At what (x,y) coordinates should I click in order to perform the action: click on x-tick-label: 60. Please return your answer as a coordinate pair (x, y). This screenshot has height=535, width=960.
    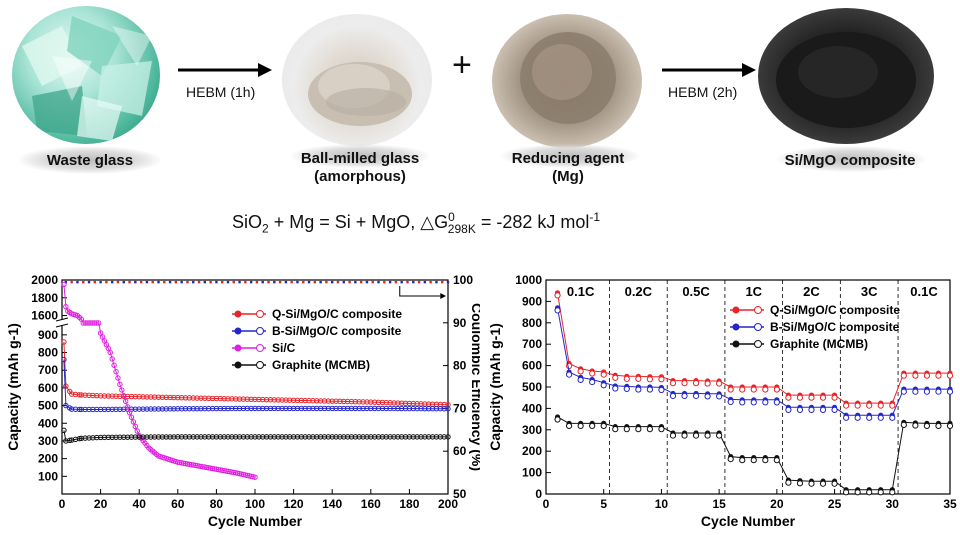
    Looking at the image, I should click on (178, 504).